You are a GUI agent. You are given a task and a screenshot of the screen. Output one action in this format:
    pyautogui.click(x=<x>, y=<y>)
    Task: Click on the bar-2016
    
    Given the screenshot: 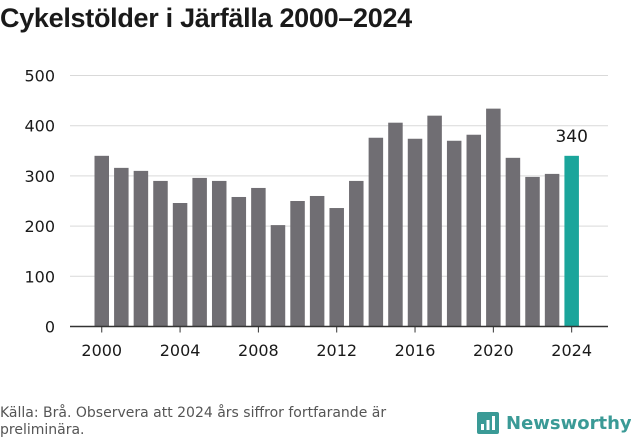 What is the action you would take?
    pyautogui.click(x=415, y=232)
    